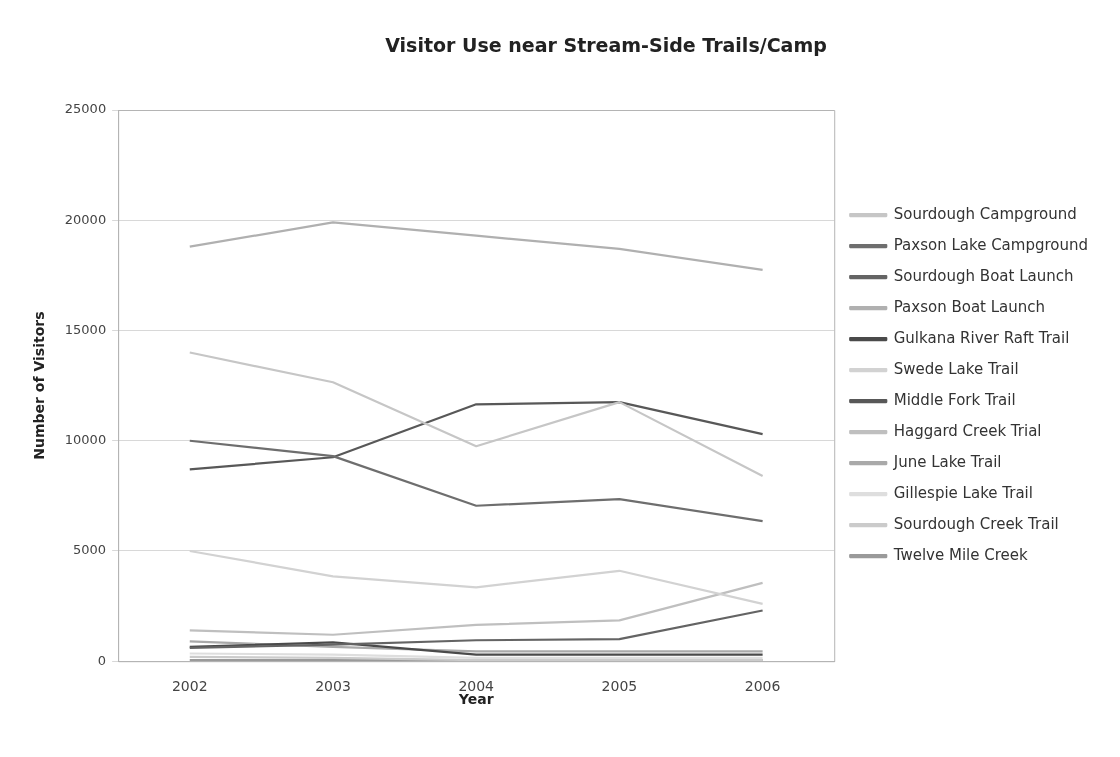 This screenshot has height=757, width=1120. What do you see at coordinates (954, 399) in the screenshot?
I see `legend-label: Middle Fork Trail` at bounding box center [954, 399].